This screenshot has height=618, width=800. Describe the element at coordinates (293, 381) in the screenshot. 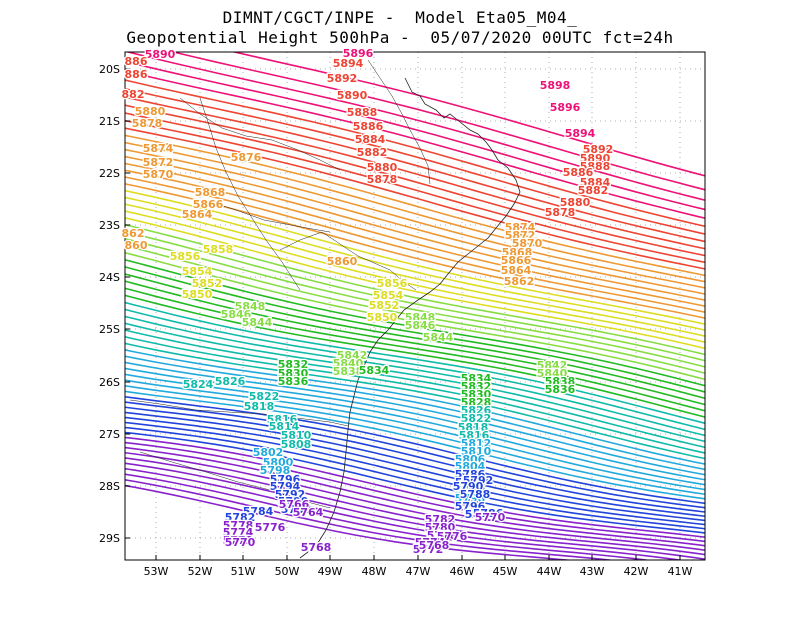

I see `contour-label: 5836` at that location.